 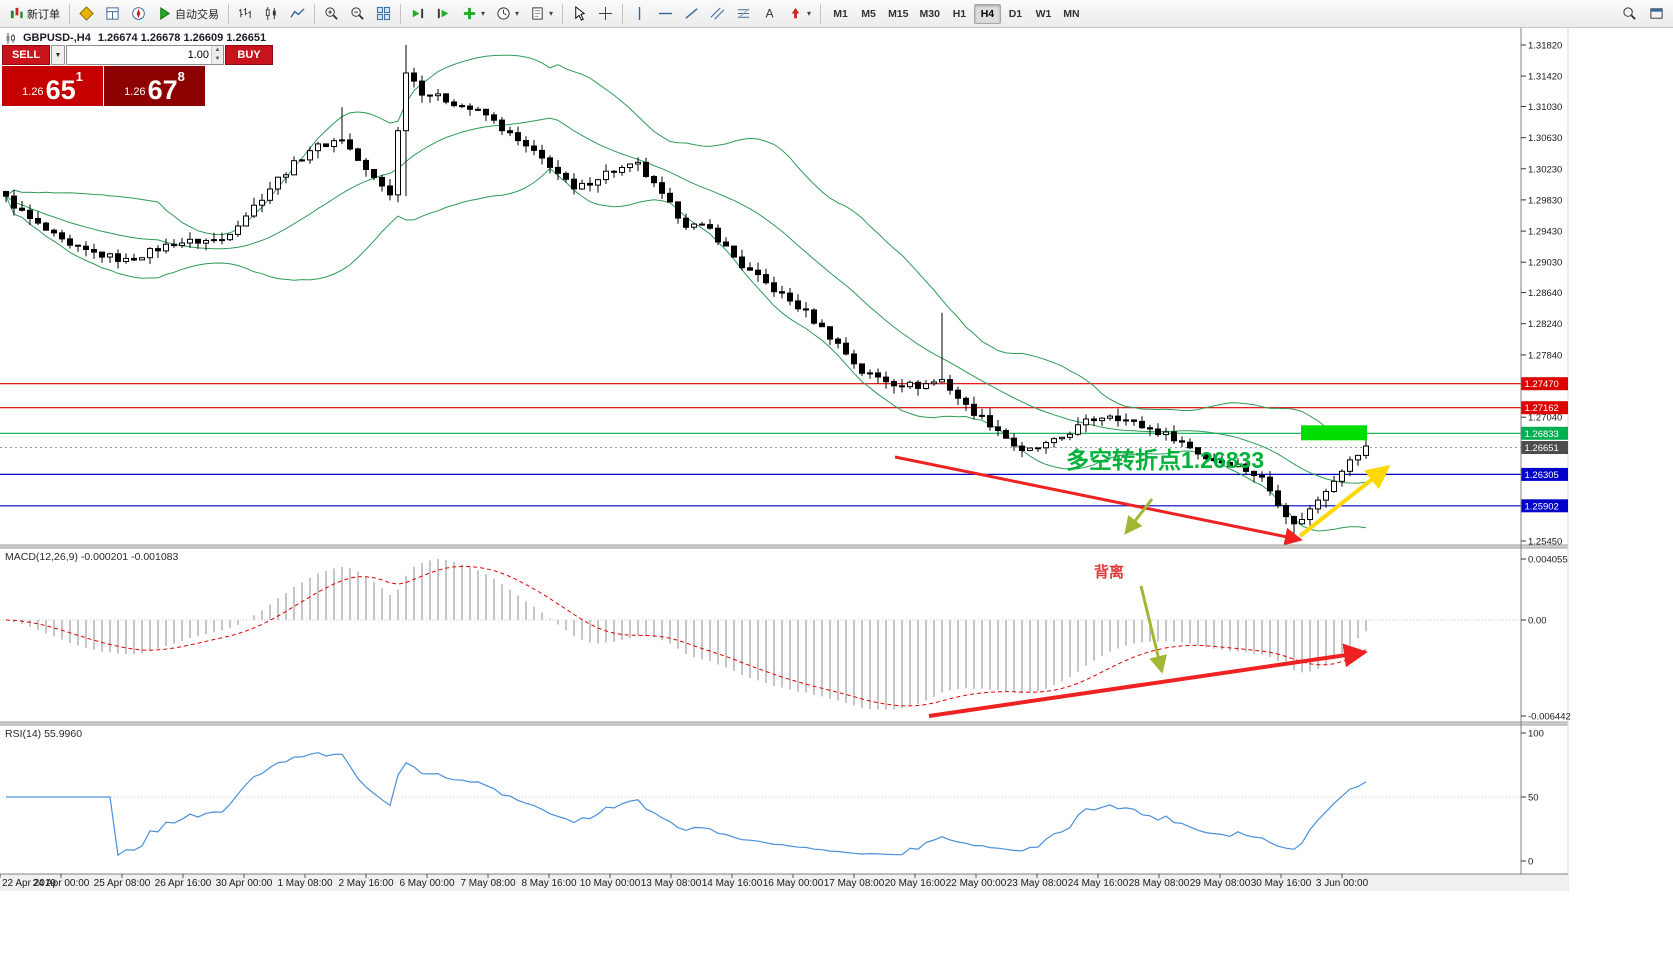 I want to click on buy-price-big: 67, so click(x=162, y=90).